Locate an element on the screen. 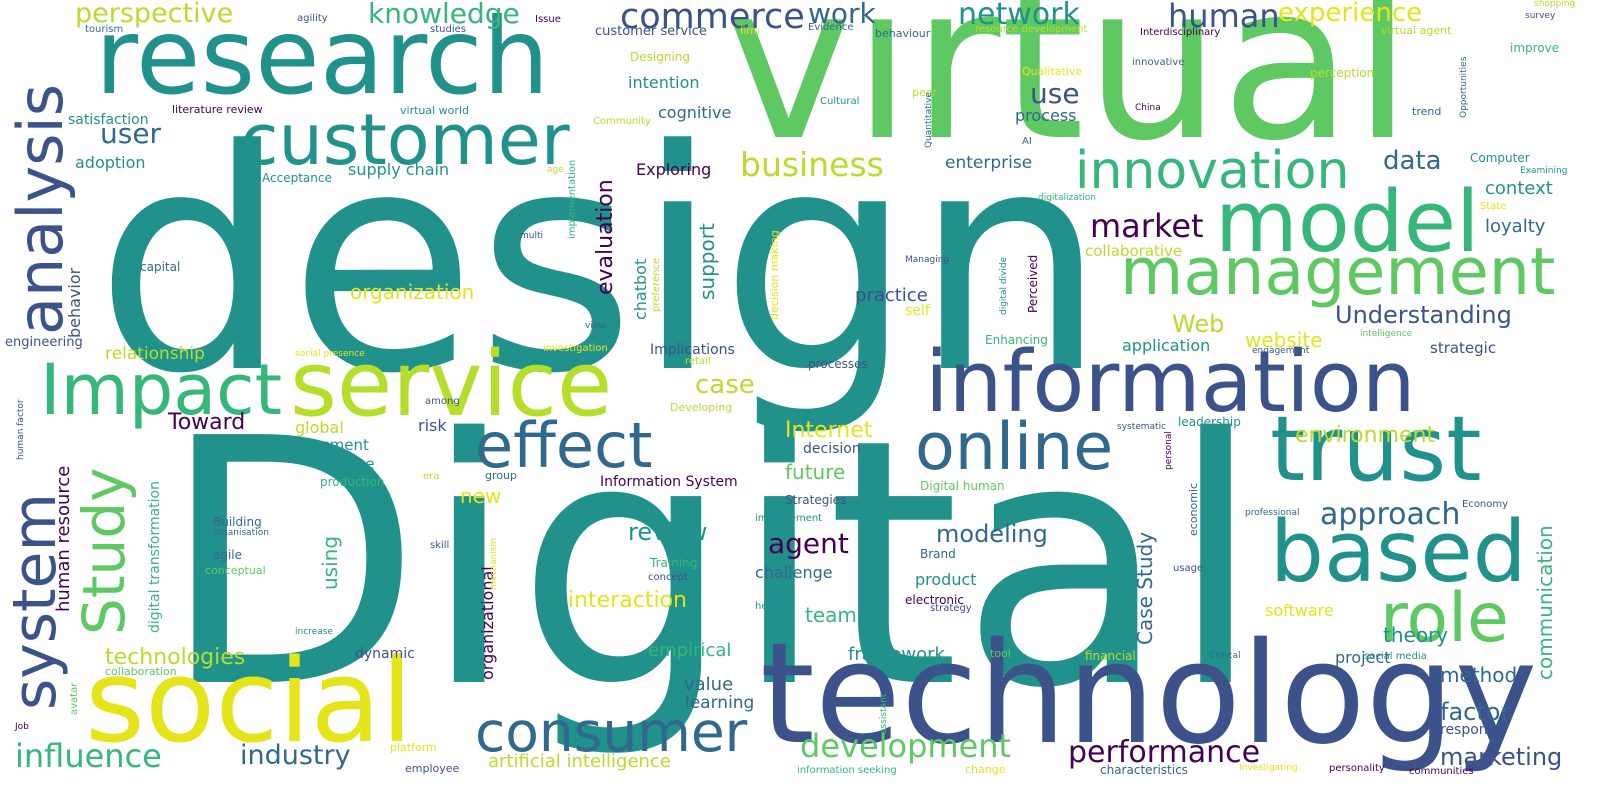  word-empirical: empirical is located at coordinates (690, 650).